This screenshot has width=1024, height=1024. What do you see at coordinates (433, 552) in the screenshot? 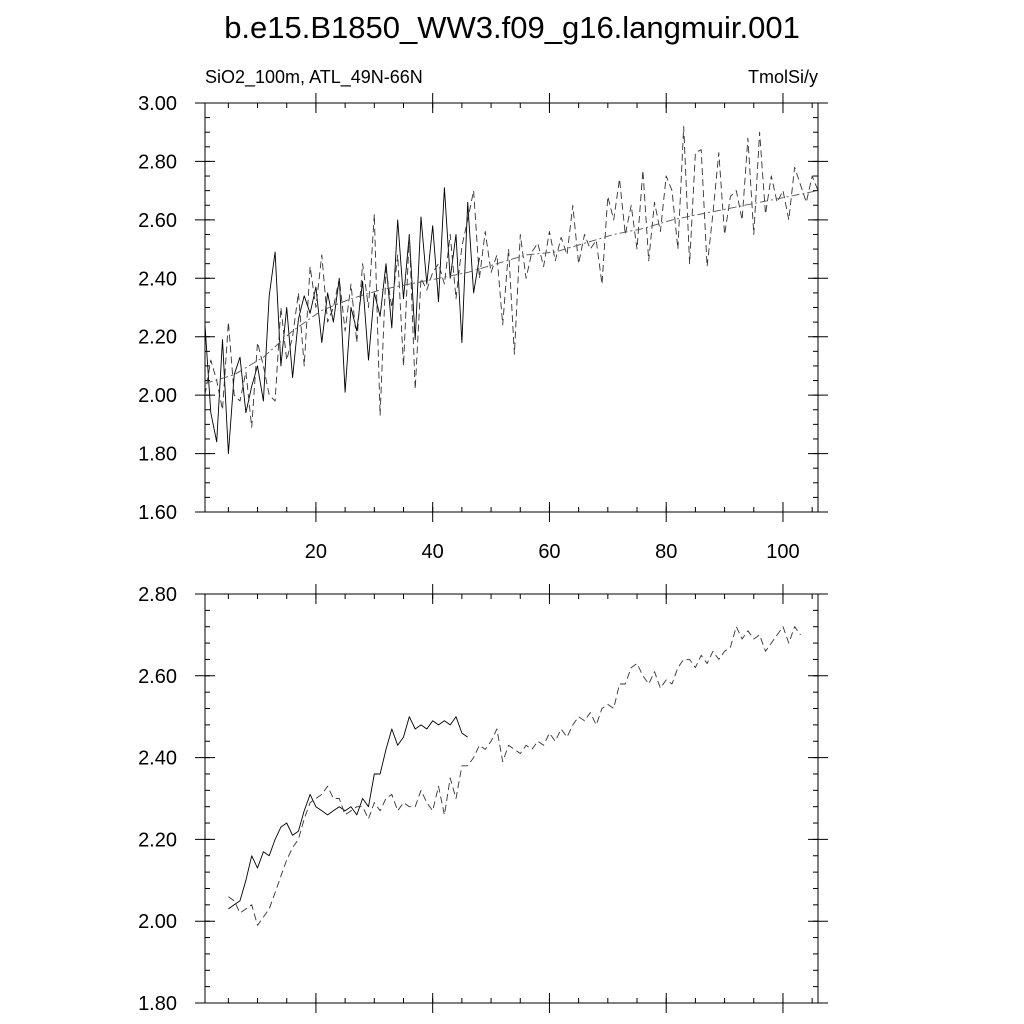
I see `x-tick-label: 40` at bounding box center [433, 552].